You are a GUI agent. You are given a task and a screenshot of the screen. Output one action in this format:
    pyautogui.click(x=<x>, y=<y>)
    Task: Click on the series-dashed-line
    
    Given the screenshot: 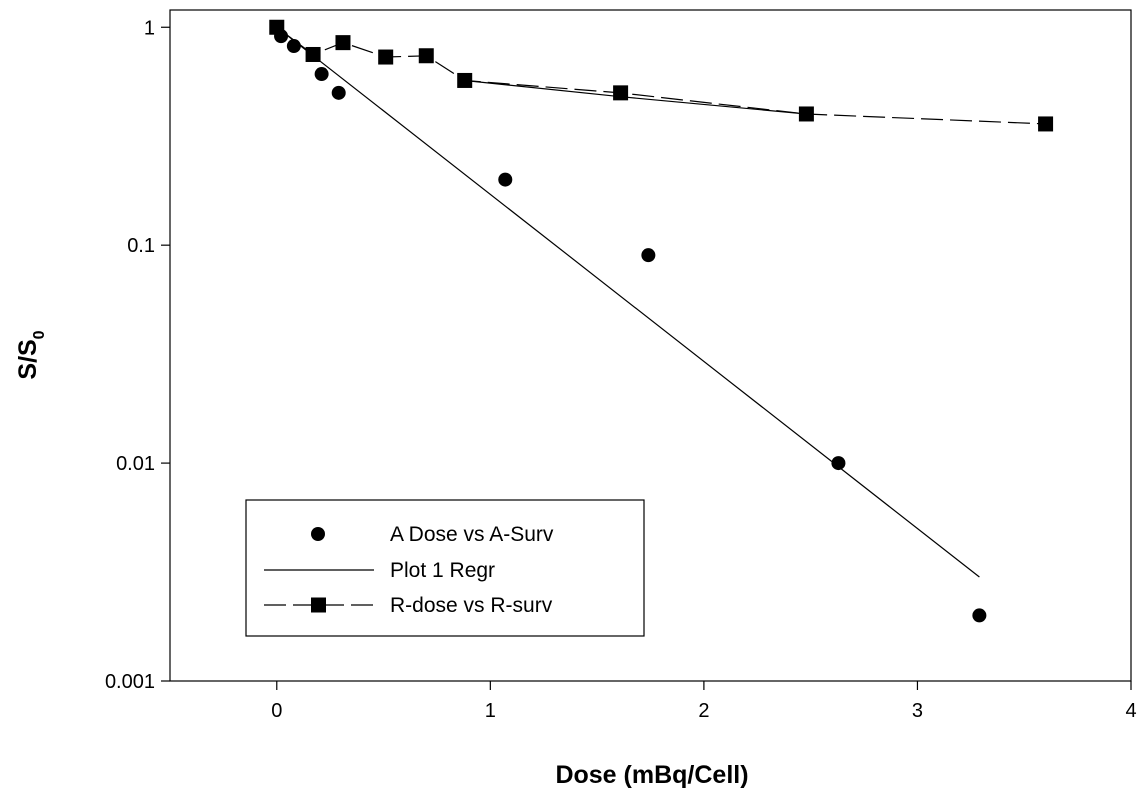 What is the action you would take?
    pyautogui.click(x=661, y=75)
    